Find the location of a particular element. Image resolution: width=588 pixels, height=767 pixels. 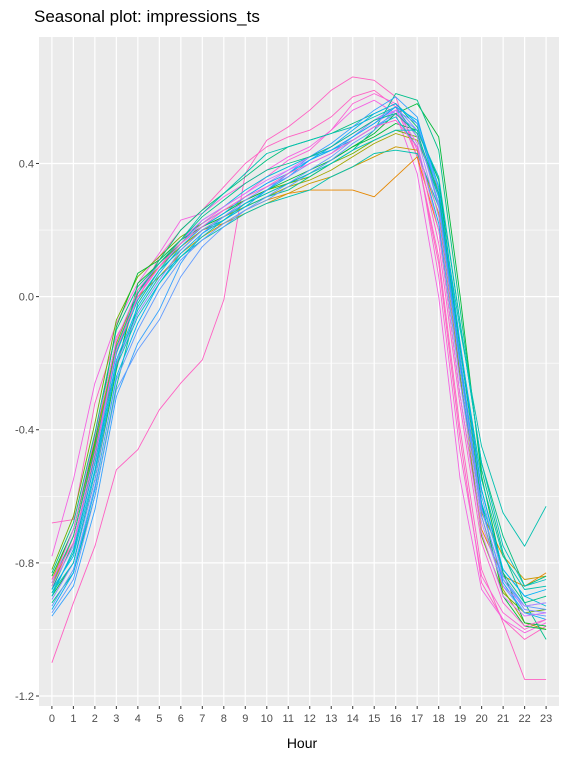

x-tick-label: 7 is located at coordinates (202, 719).